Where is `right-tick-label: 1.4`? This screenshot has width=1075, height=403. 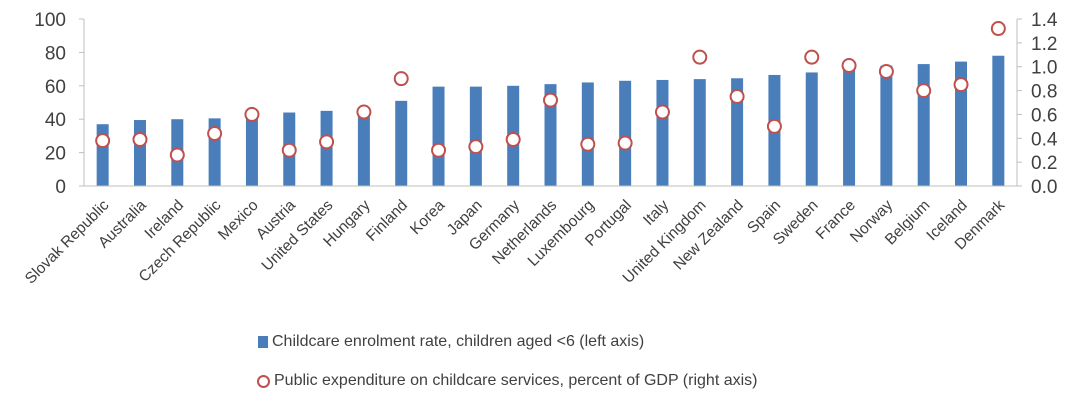 right-tick-label: 1.4 is located at coordinates (1044, 20).